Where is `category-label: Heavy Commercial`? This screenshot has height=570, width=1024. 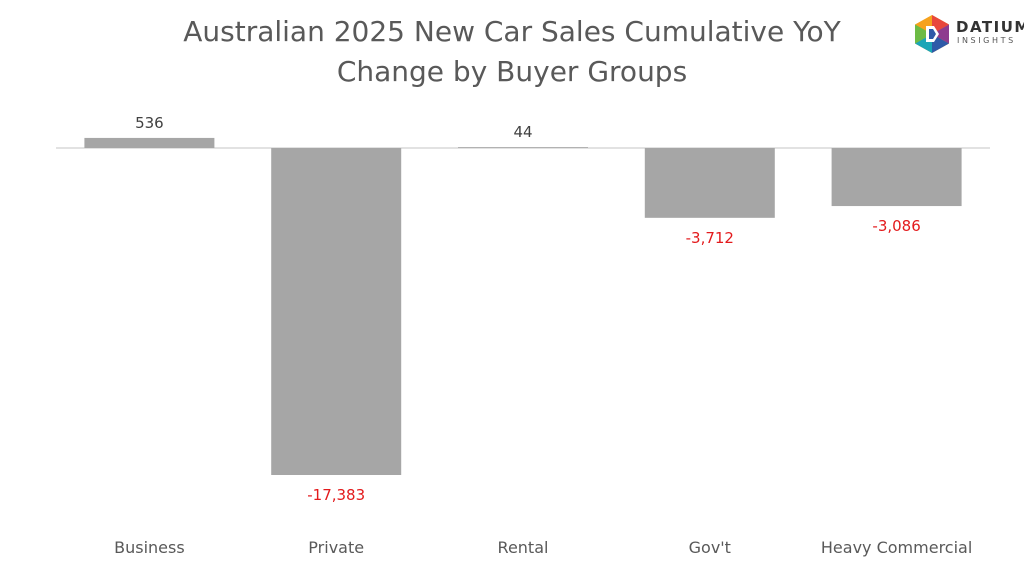 category-label: Heavy Commercial is located at coordinates (896, 547).